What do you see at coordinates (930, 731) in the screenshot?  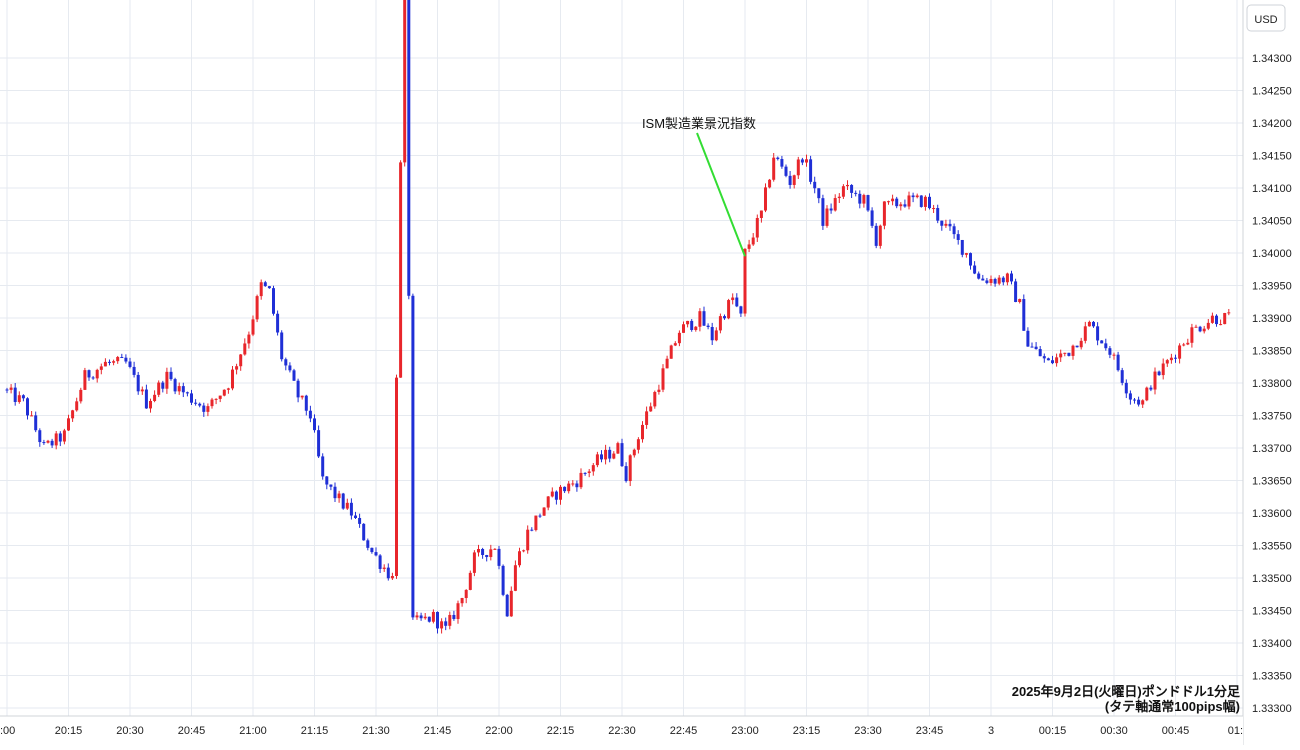 I see `x-tick-label: 23:45` at bounding box center [930, 731].